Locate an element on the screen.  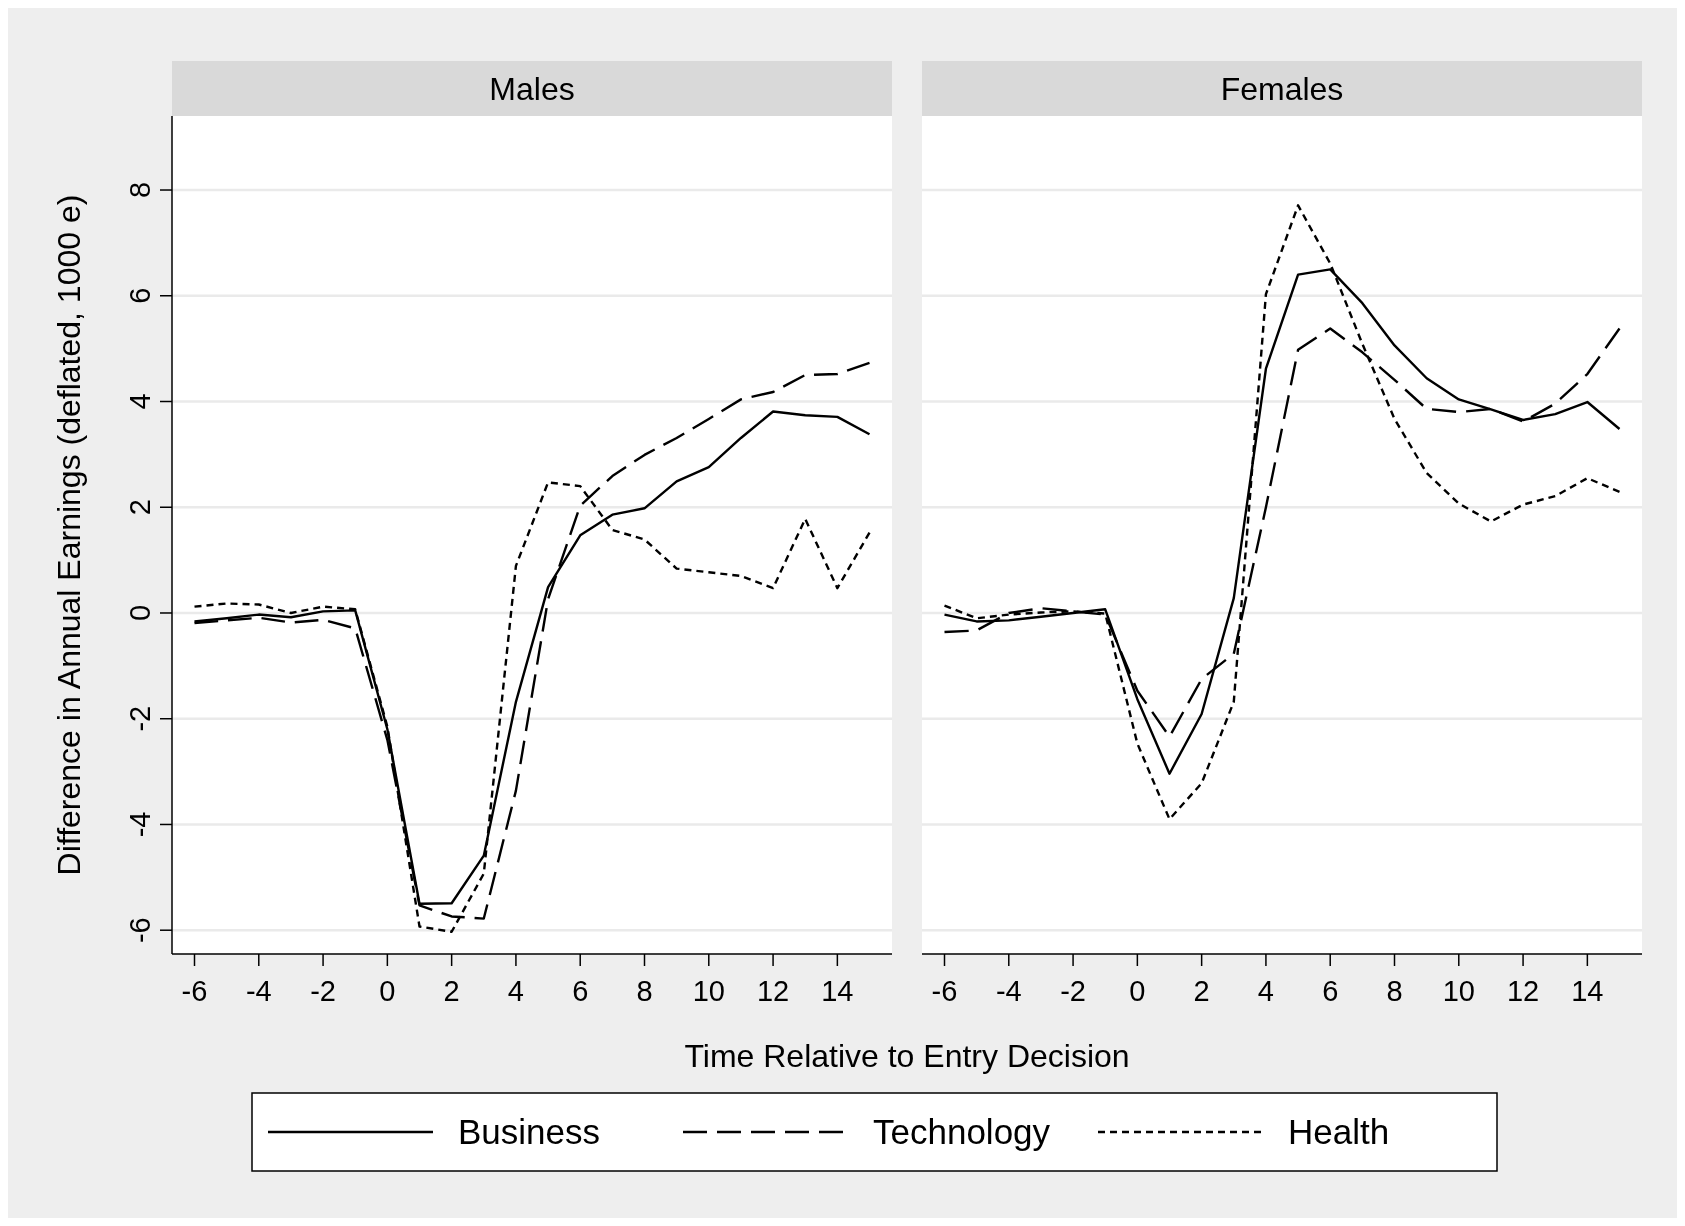
chart-title: Females is located at coordinates (1282, 88).